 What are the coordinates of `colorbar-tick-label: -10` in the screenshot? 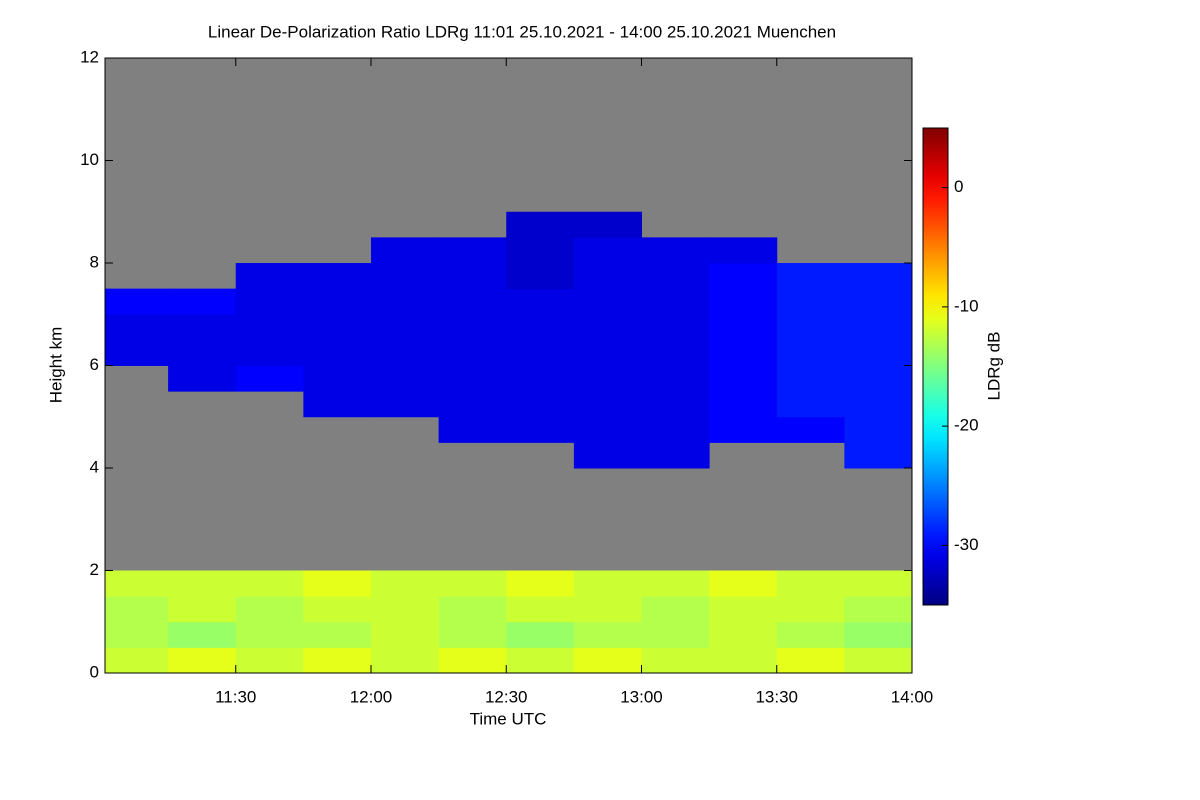 It's located at (966, 305).